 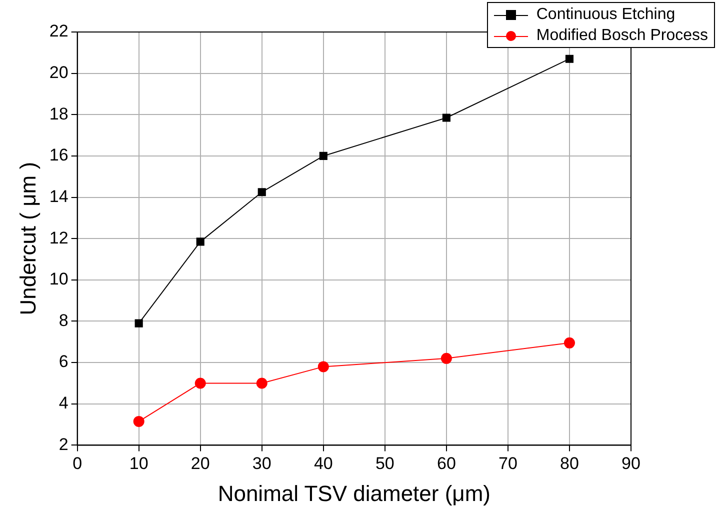 What do you see at coordinates (384, 464) in the screenshot?
I see `x-tick-label: 50` at bounding box center [384, 464].